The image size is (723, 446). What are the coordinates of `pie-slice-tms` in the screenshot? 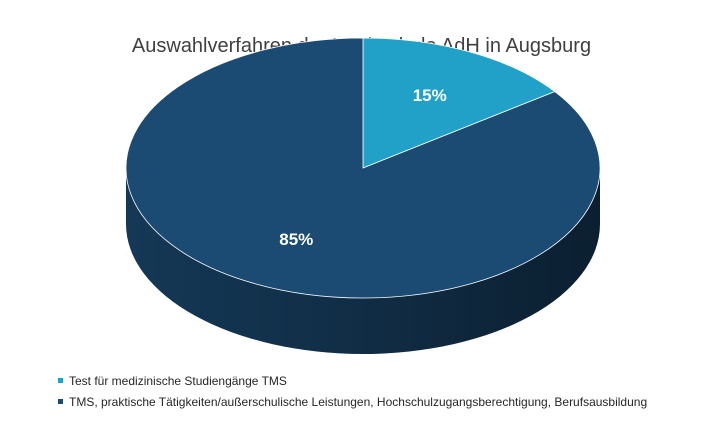 It's located at (459, 103).